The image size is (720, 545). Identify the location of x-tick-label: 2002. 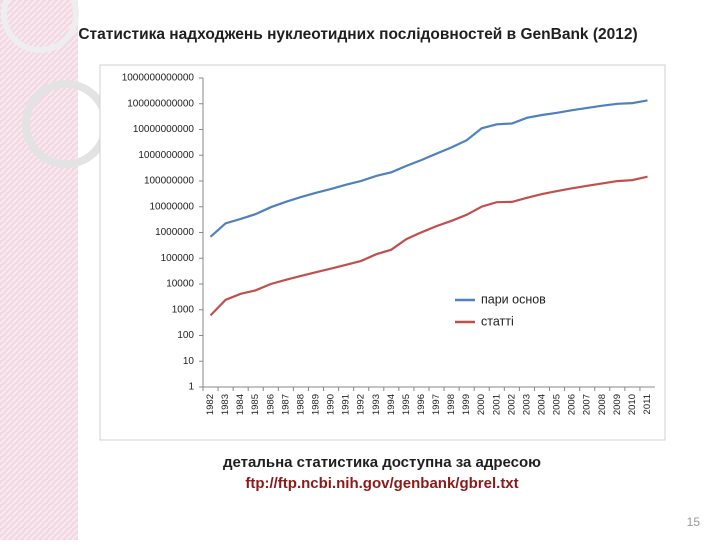
(511, 404).